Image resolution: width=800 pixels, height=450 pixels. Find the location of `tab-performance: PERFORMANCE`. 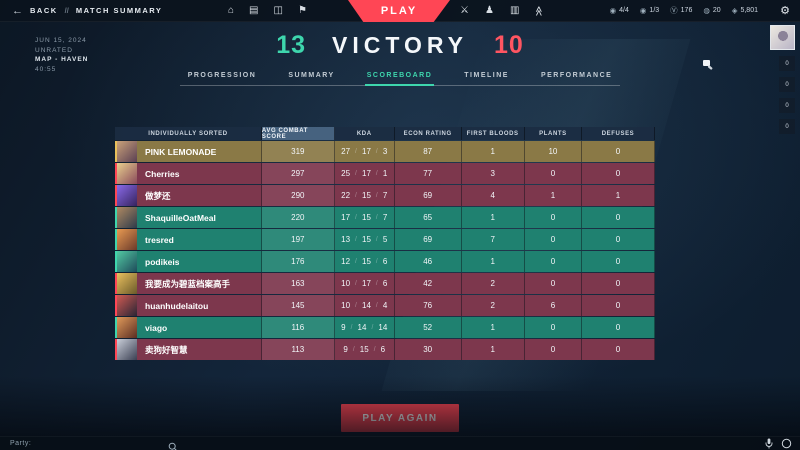

tab-performance: PERFORMANCE is located at coordinates (576, 75).